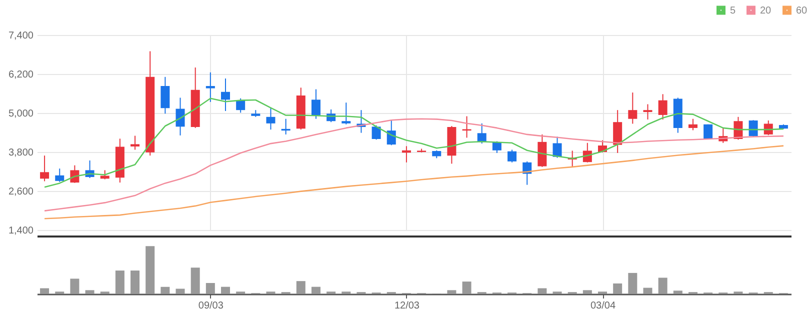 The width and height of the screenshot is (807, 329). Describe the element at coordinates (801, 10) in the screenshot. I see `legend-label: 60` at that location.